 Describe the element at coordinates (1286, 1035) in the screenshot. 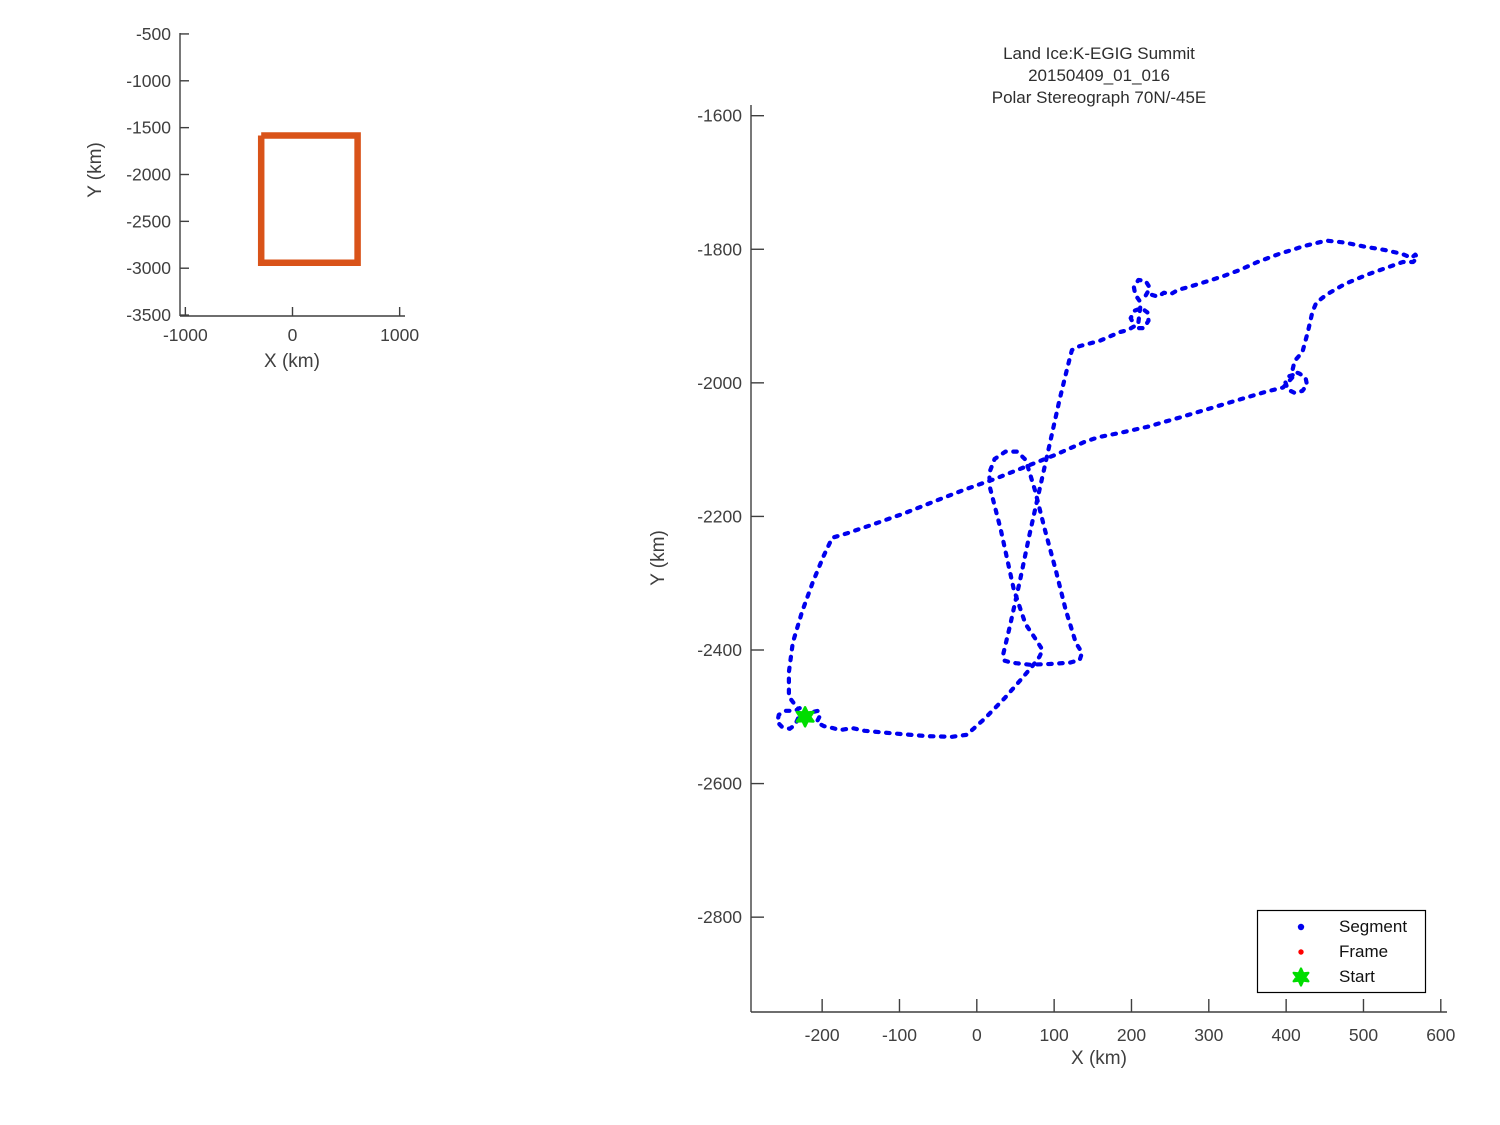

I see `main-x-tick-label: 400` at that location.